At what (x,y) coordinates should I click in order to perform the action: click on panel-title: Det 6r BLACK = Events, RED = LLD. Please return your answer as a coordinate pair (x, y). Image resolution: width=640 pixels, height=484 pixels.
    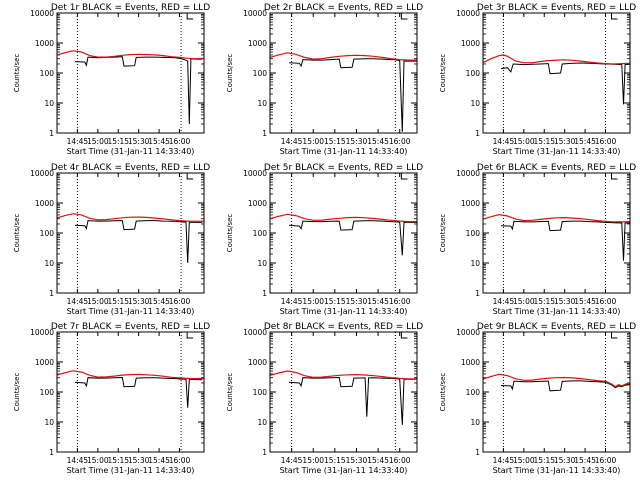
    Looking at the image, I should click on (556, 168).